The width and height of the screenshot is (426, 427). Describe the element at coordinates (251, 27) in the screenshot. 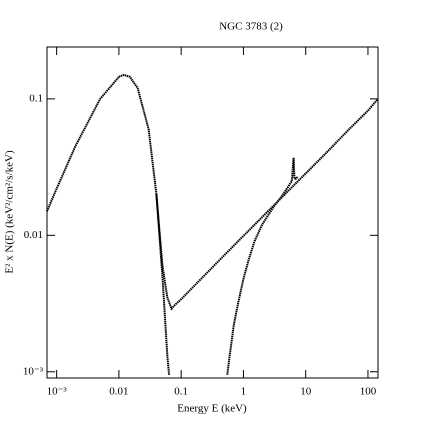

I see `chart-title: NGC 3783 (2)` at that location.